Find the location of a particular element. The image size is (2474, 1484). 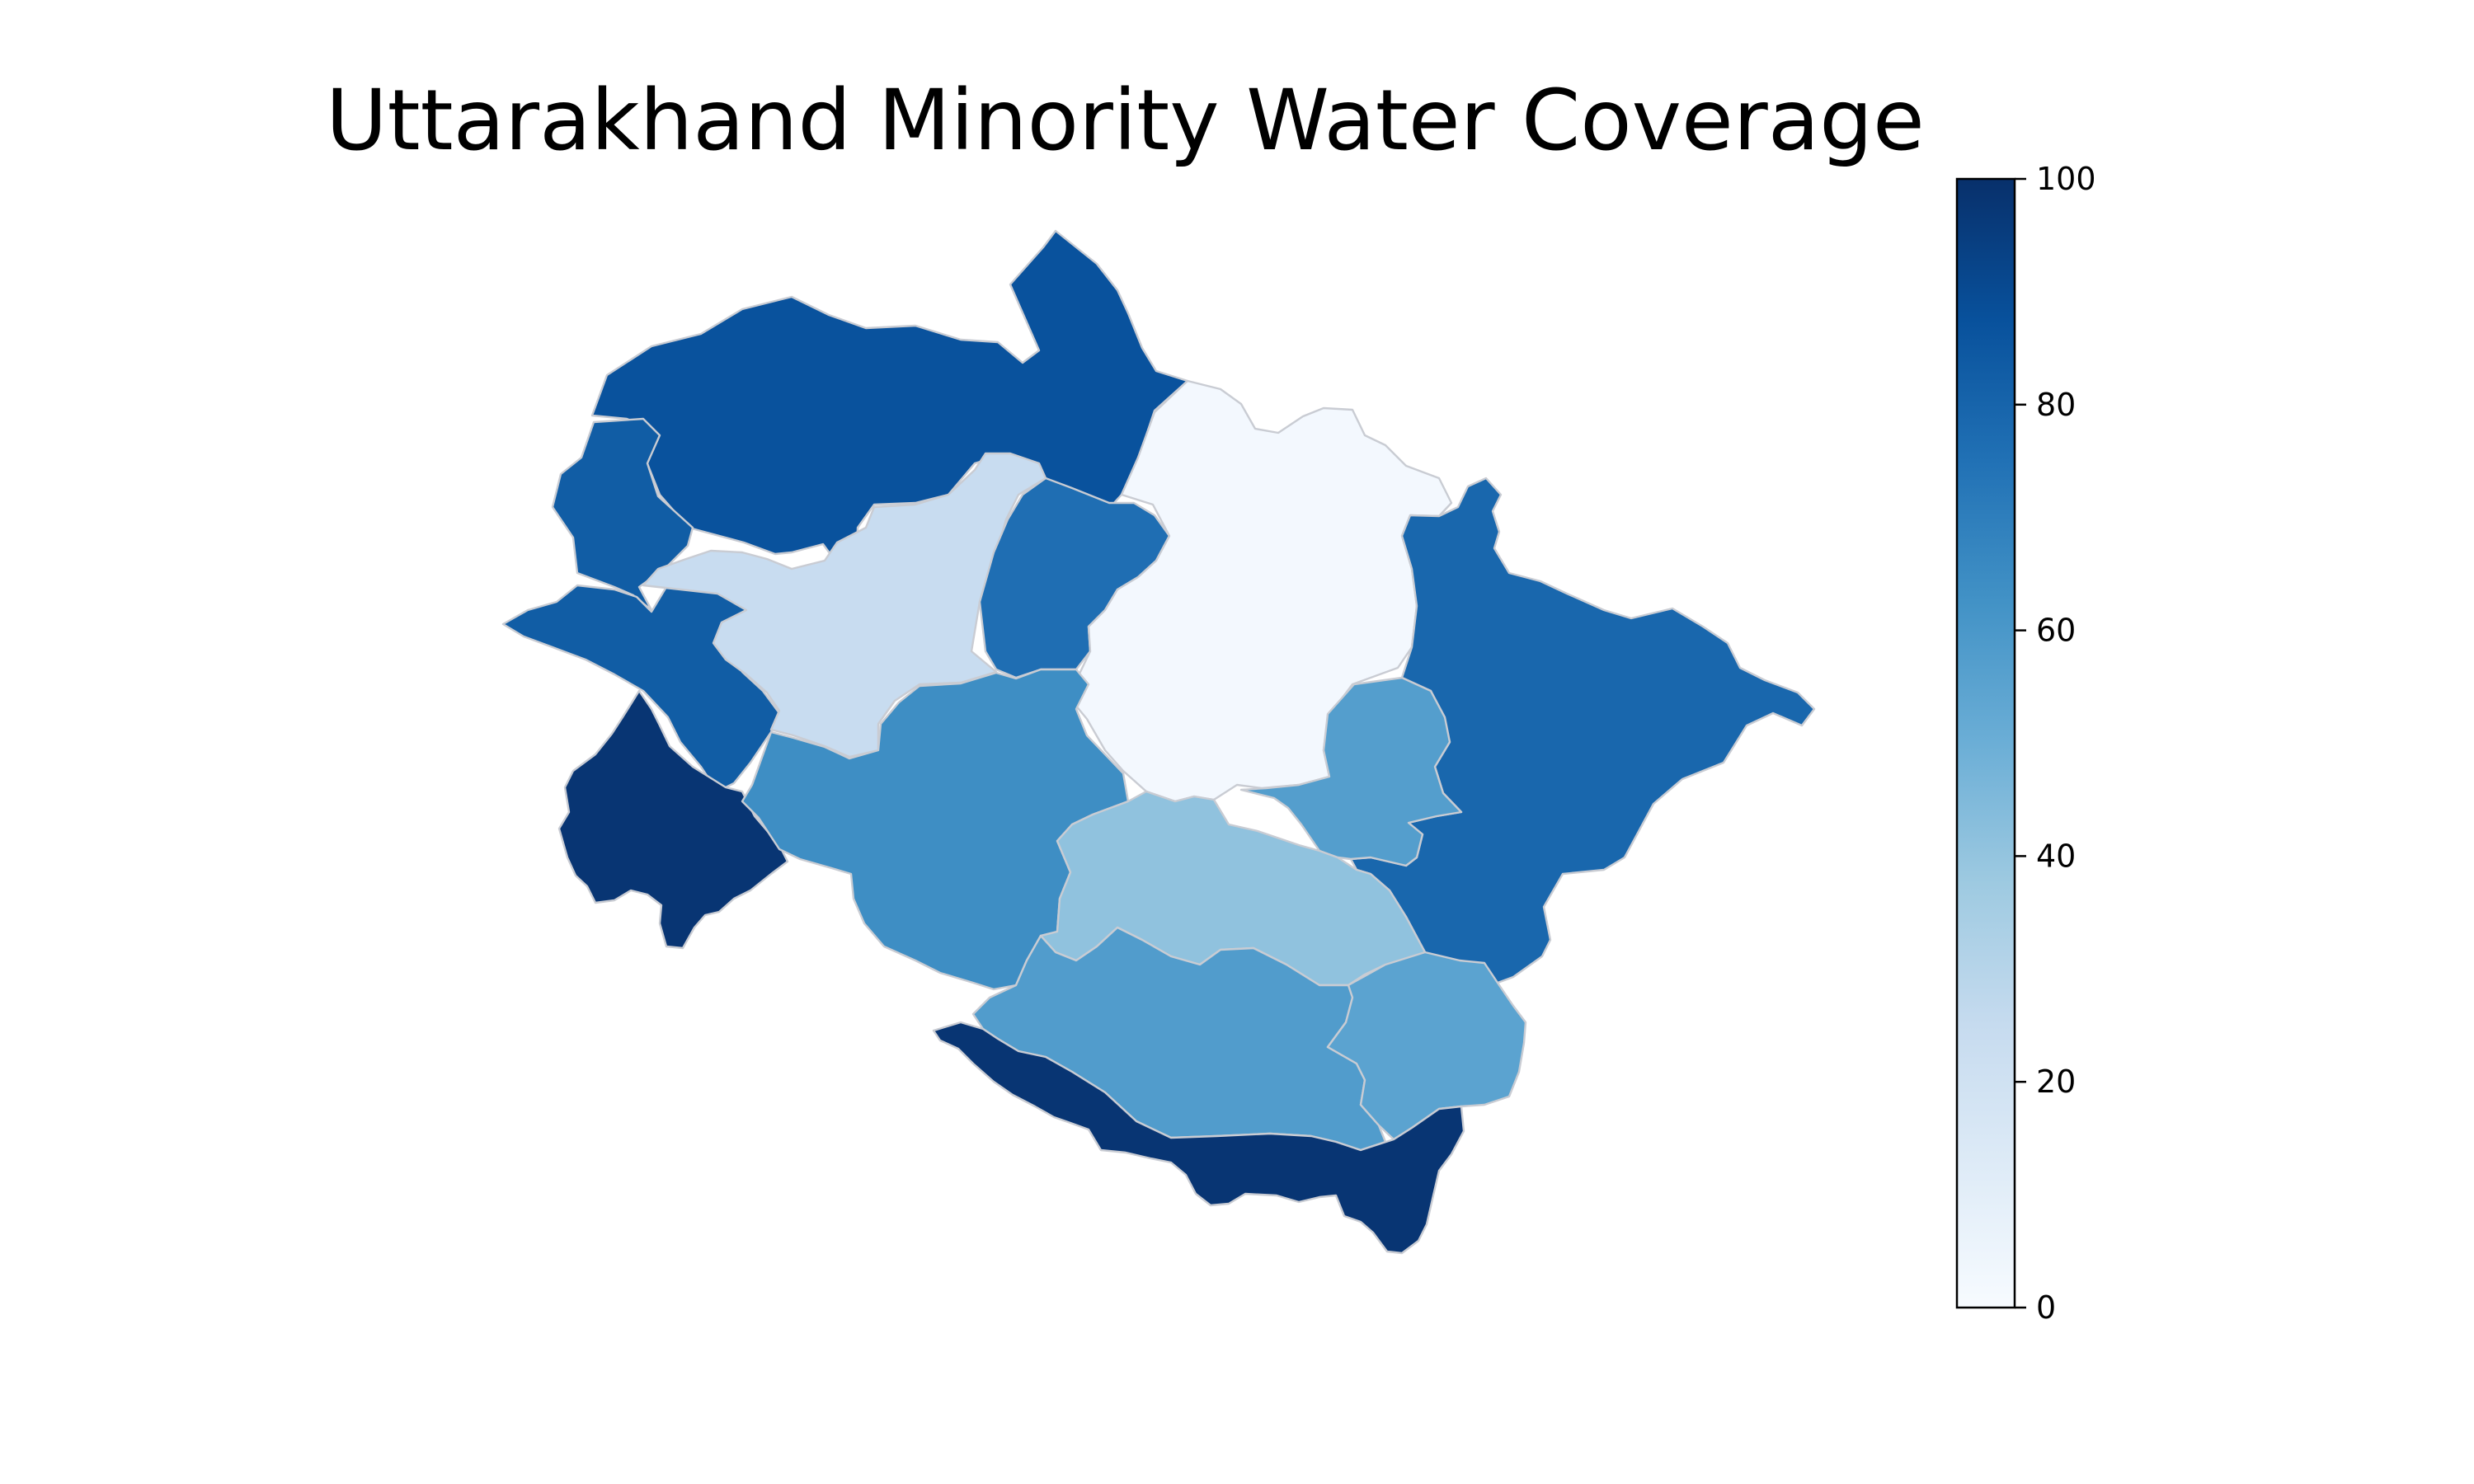

region-east-central-small is located at coordinates (1351, 771).